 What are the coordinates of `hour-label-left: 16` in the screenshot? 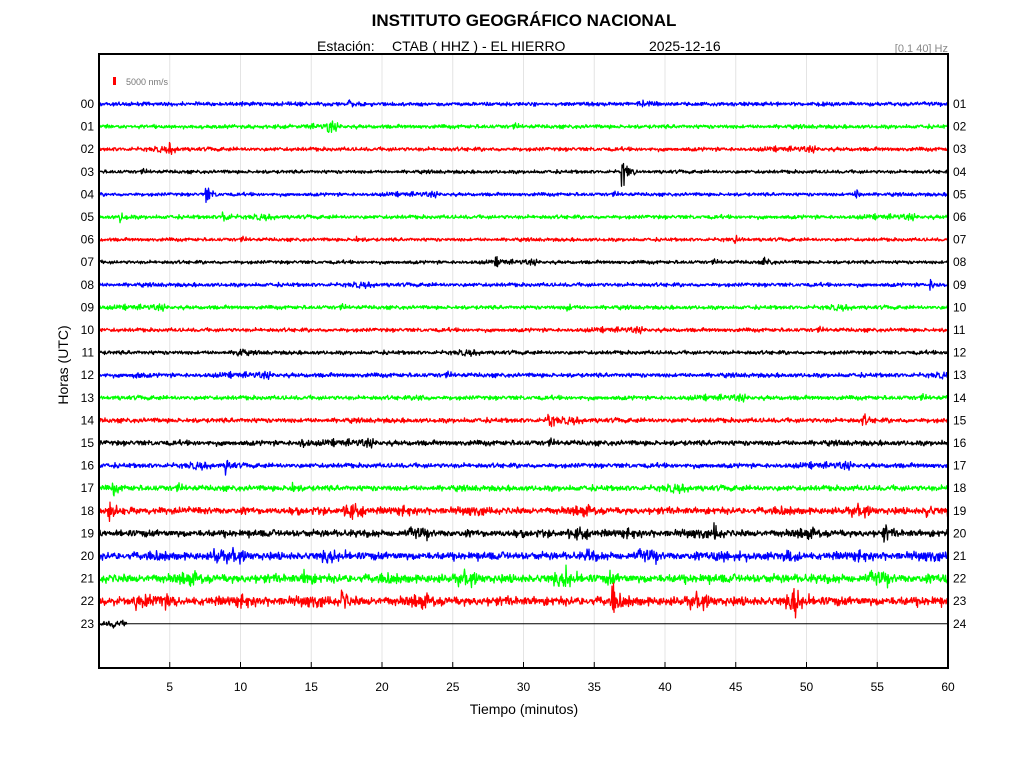 It's located at (88, 466).